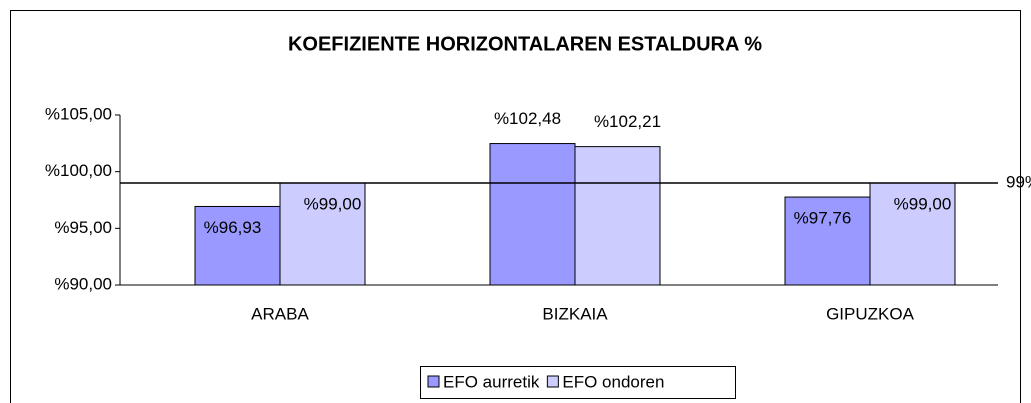 This screenshot has width=1031, height=403. What do you see at coordinates (613, 381) in the screenshot?
I see `legend-label: EFO ondoren` at bounding box center [613, 381].